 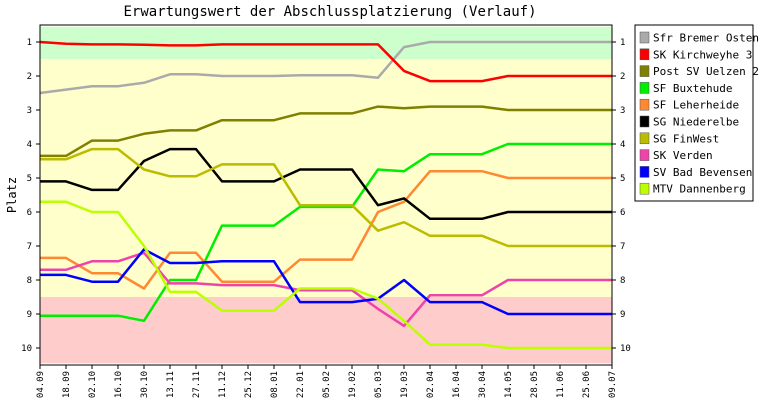 I want to click on x-tick-label-17: 30.04, so click(x=483, y=384).